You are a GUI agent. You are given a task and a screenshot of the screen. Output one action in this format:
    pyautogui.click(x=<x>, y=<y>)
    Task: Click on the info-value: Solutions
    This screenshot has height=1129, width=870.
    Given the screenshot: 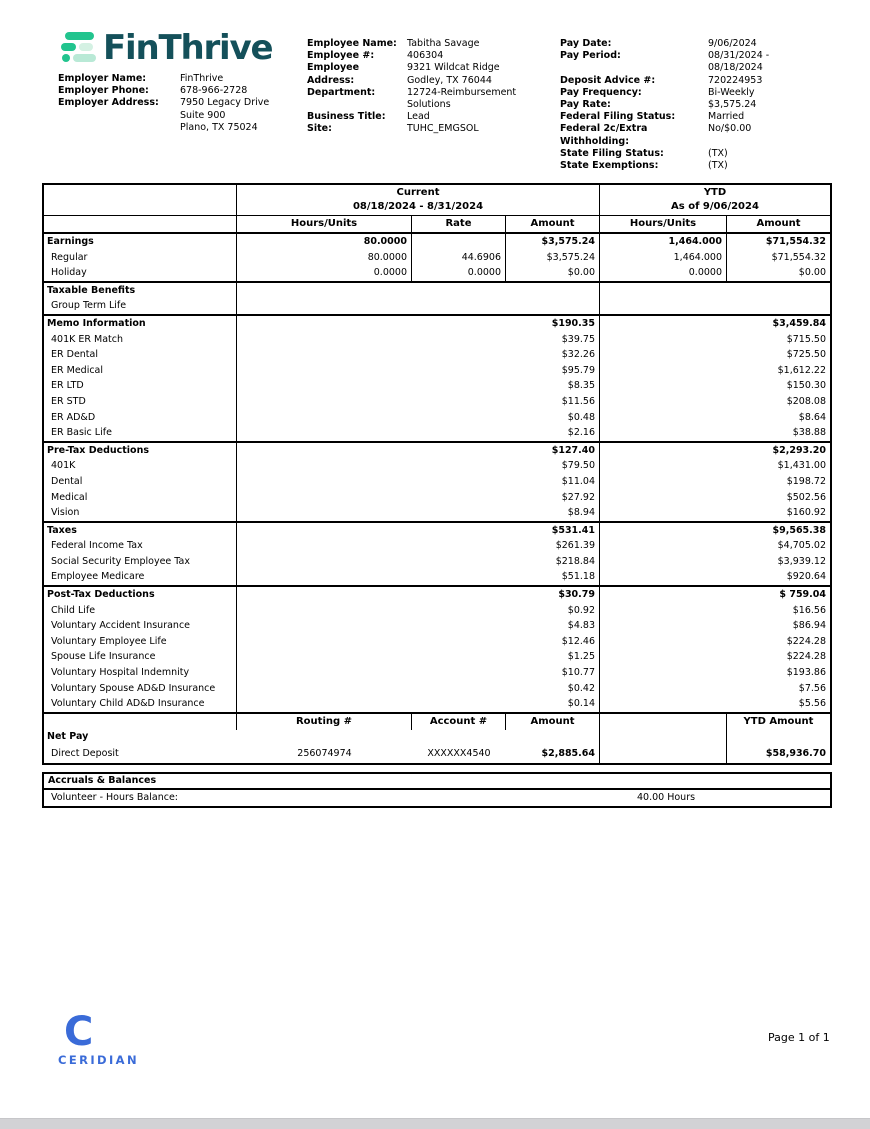 What is the action you would take?
    pyautogui.click(x=429, y=105)
    